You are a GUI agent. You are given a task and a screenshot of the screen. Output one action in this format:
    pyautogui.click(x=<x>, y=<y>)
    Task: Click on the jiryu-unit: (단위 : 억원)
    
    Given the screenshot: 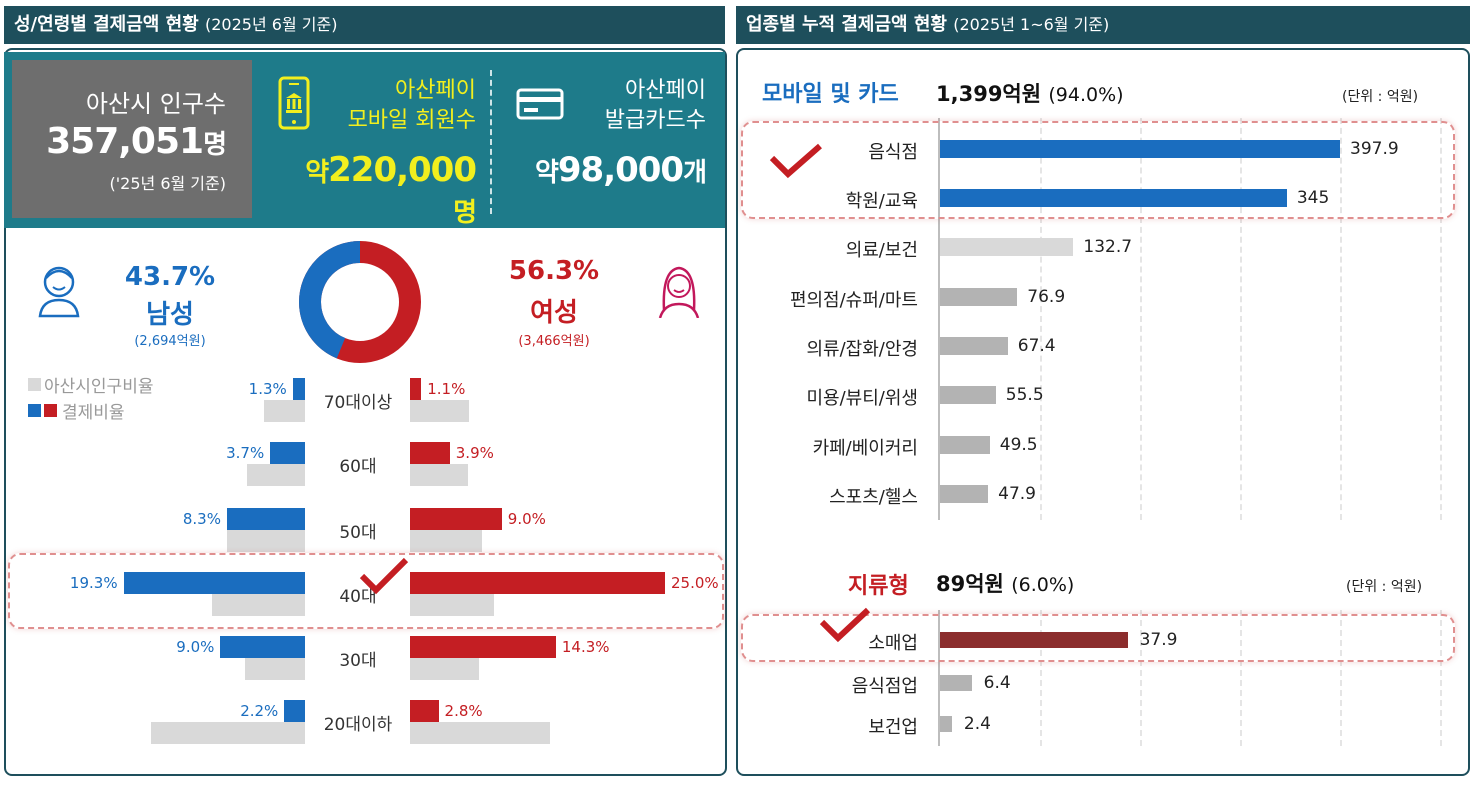 What is the action you would take?
    pyautogui.click(x=1384, y=587)
    